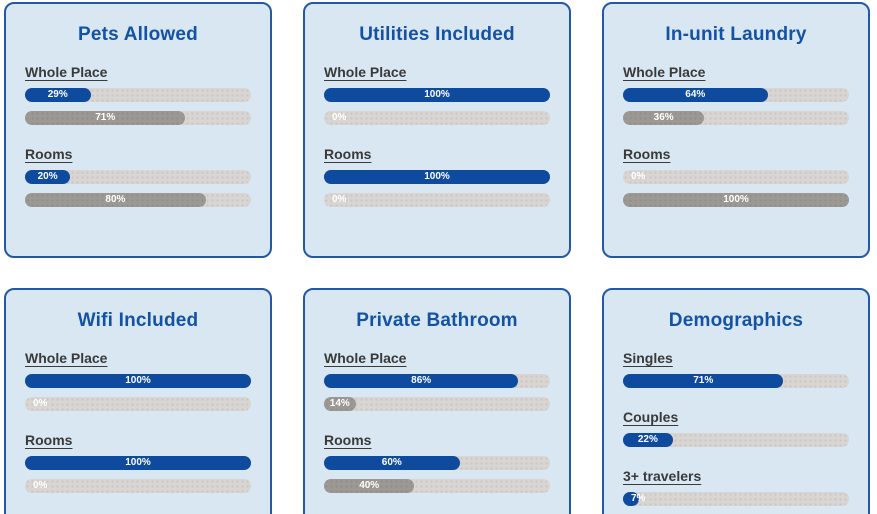  I want to click on bar-track: 20%, so click(138, 177).